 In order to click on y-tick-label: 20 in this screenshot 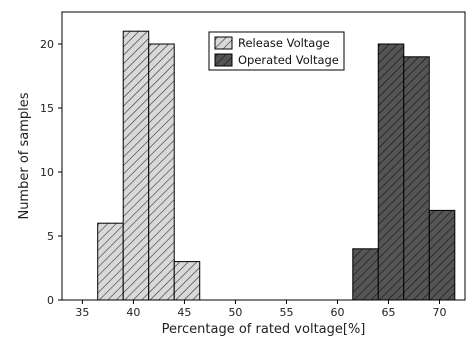, I will do `click(47, 44)`.